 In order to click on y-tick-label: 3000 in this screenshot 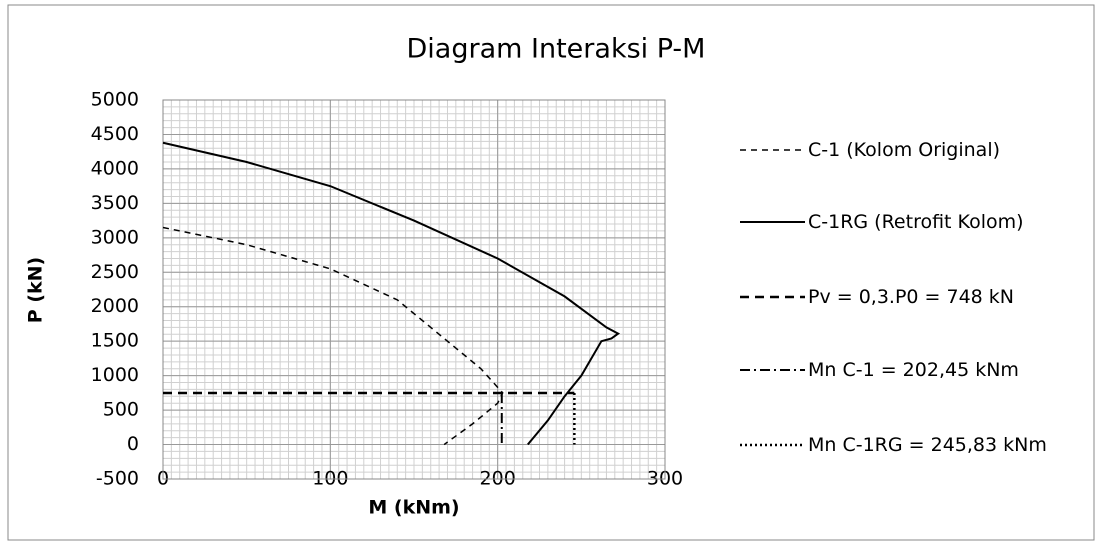, I will do `click(115, 237)`.